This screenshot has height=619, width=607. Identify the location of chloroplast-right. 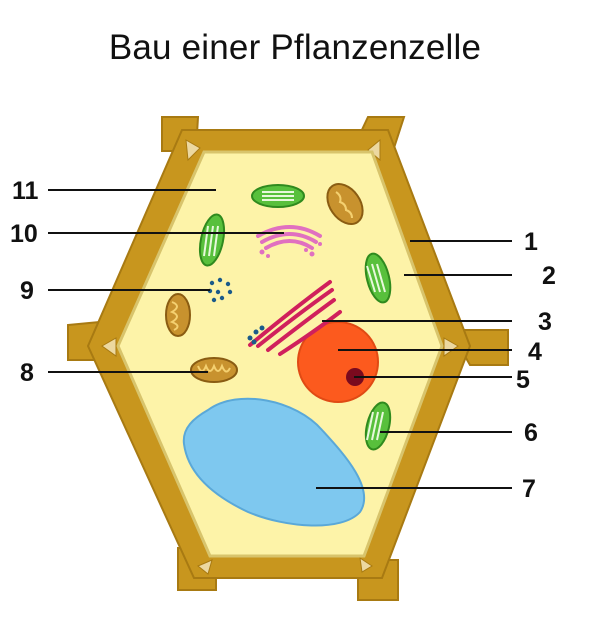
(378, 278).